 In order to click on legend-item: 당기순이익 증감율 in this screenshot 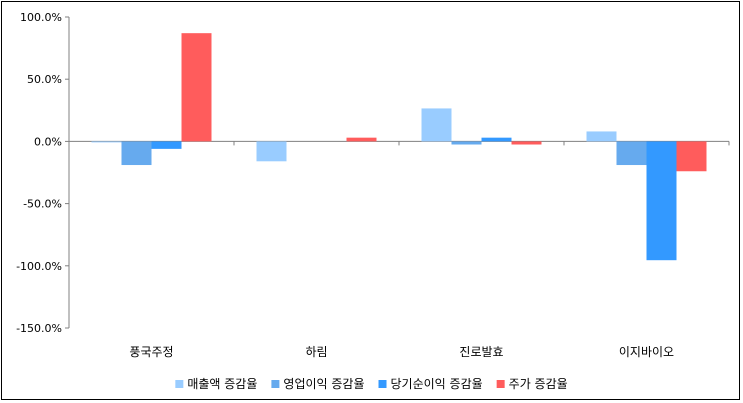, I will do `click(430, 384)`.